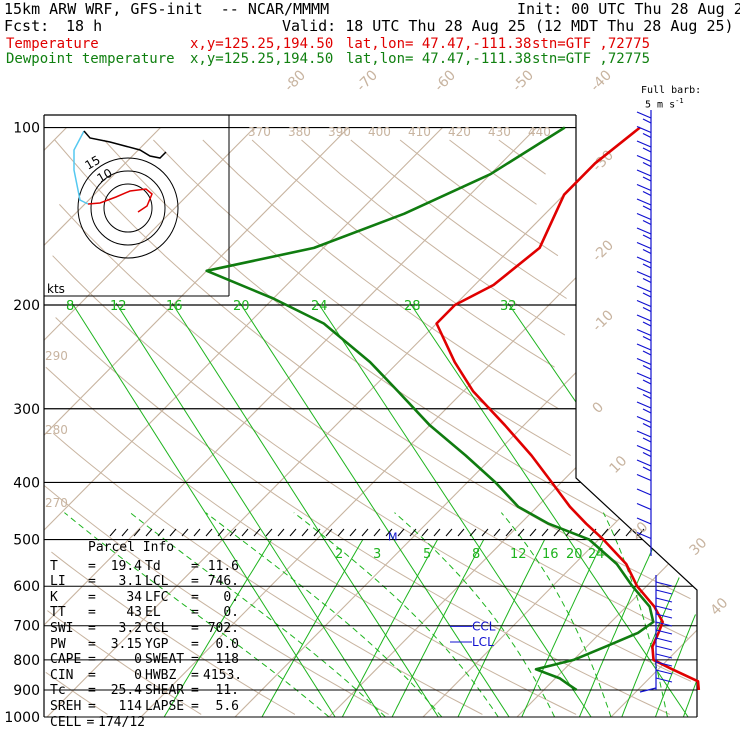 The width and height of the screenshot is (740, 740). What do you see at coordinates (192, 567) in the screenshot?
I see `parcel-info-cell: Td = 11.6` at bounding box center [192, 567].